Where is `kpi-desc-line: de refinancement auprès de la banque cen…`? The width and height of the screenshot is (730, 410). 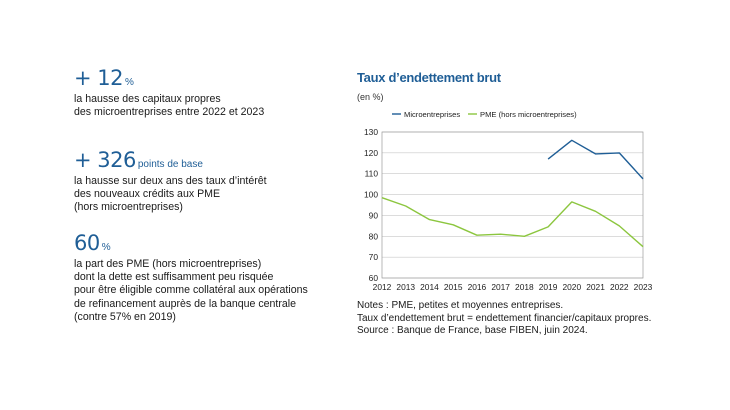
kpi-desc-line: de refinancement auprès de la banque cen… is located at coordinates (185, 303).